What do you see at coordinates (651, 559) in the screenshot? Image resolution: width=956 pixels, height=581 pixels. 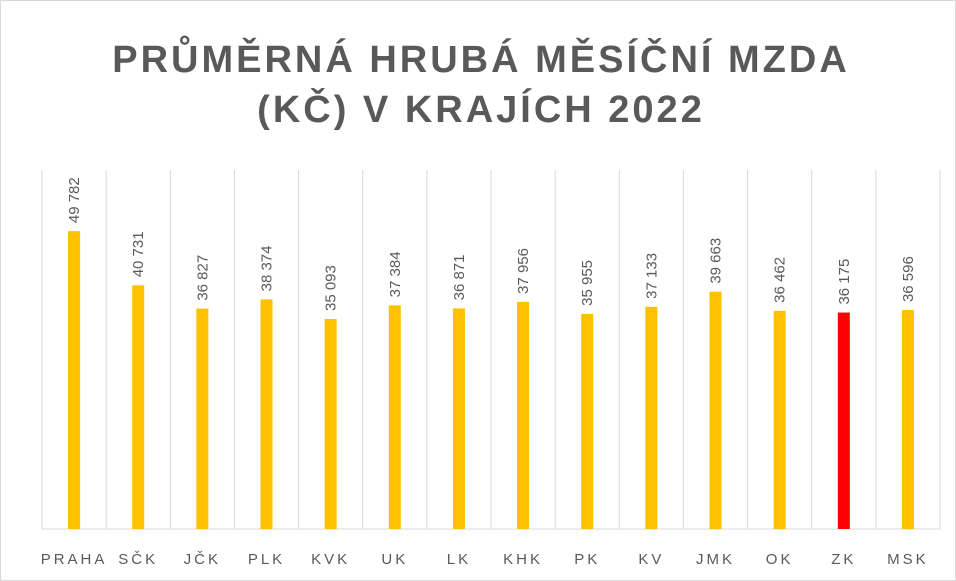 I see `x-tick-label: KV` at bounding box center [651, 559].